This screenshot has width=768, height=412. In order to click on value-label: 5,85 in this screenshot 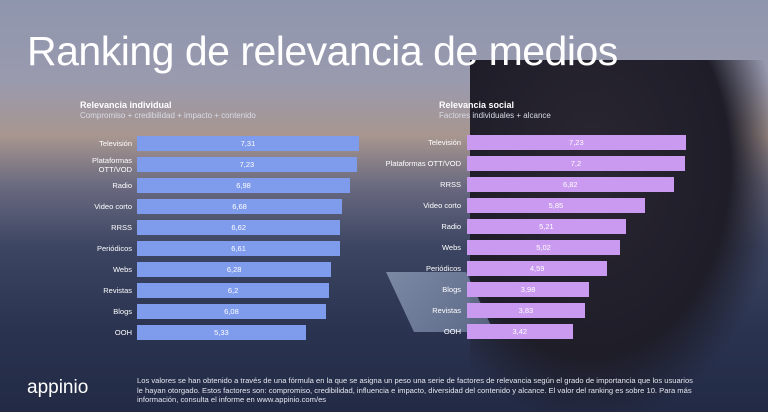, I will do `click(556, 205)`.